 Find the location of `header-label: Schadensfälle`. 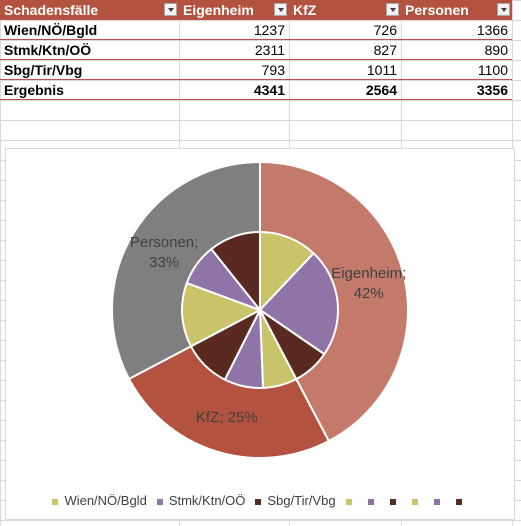

header-label: Schadensfälle is located at coordinates (51, 9).